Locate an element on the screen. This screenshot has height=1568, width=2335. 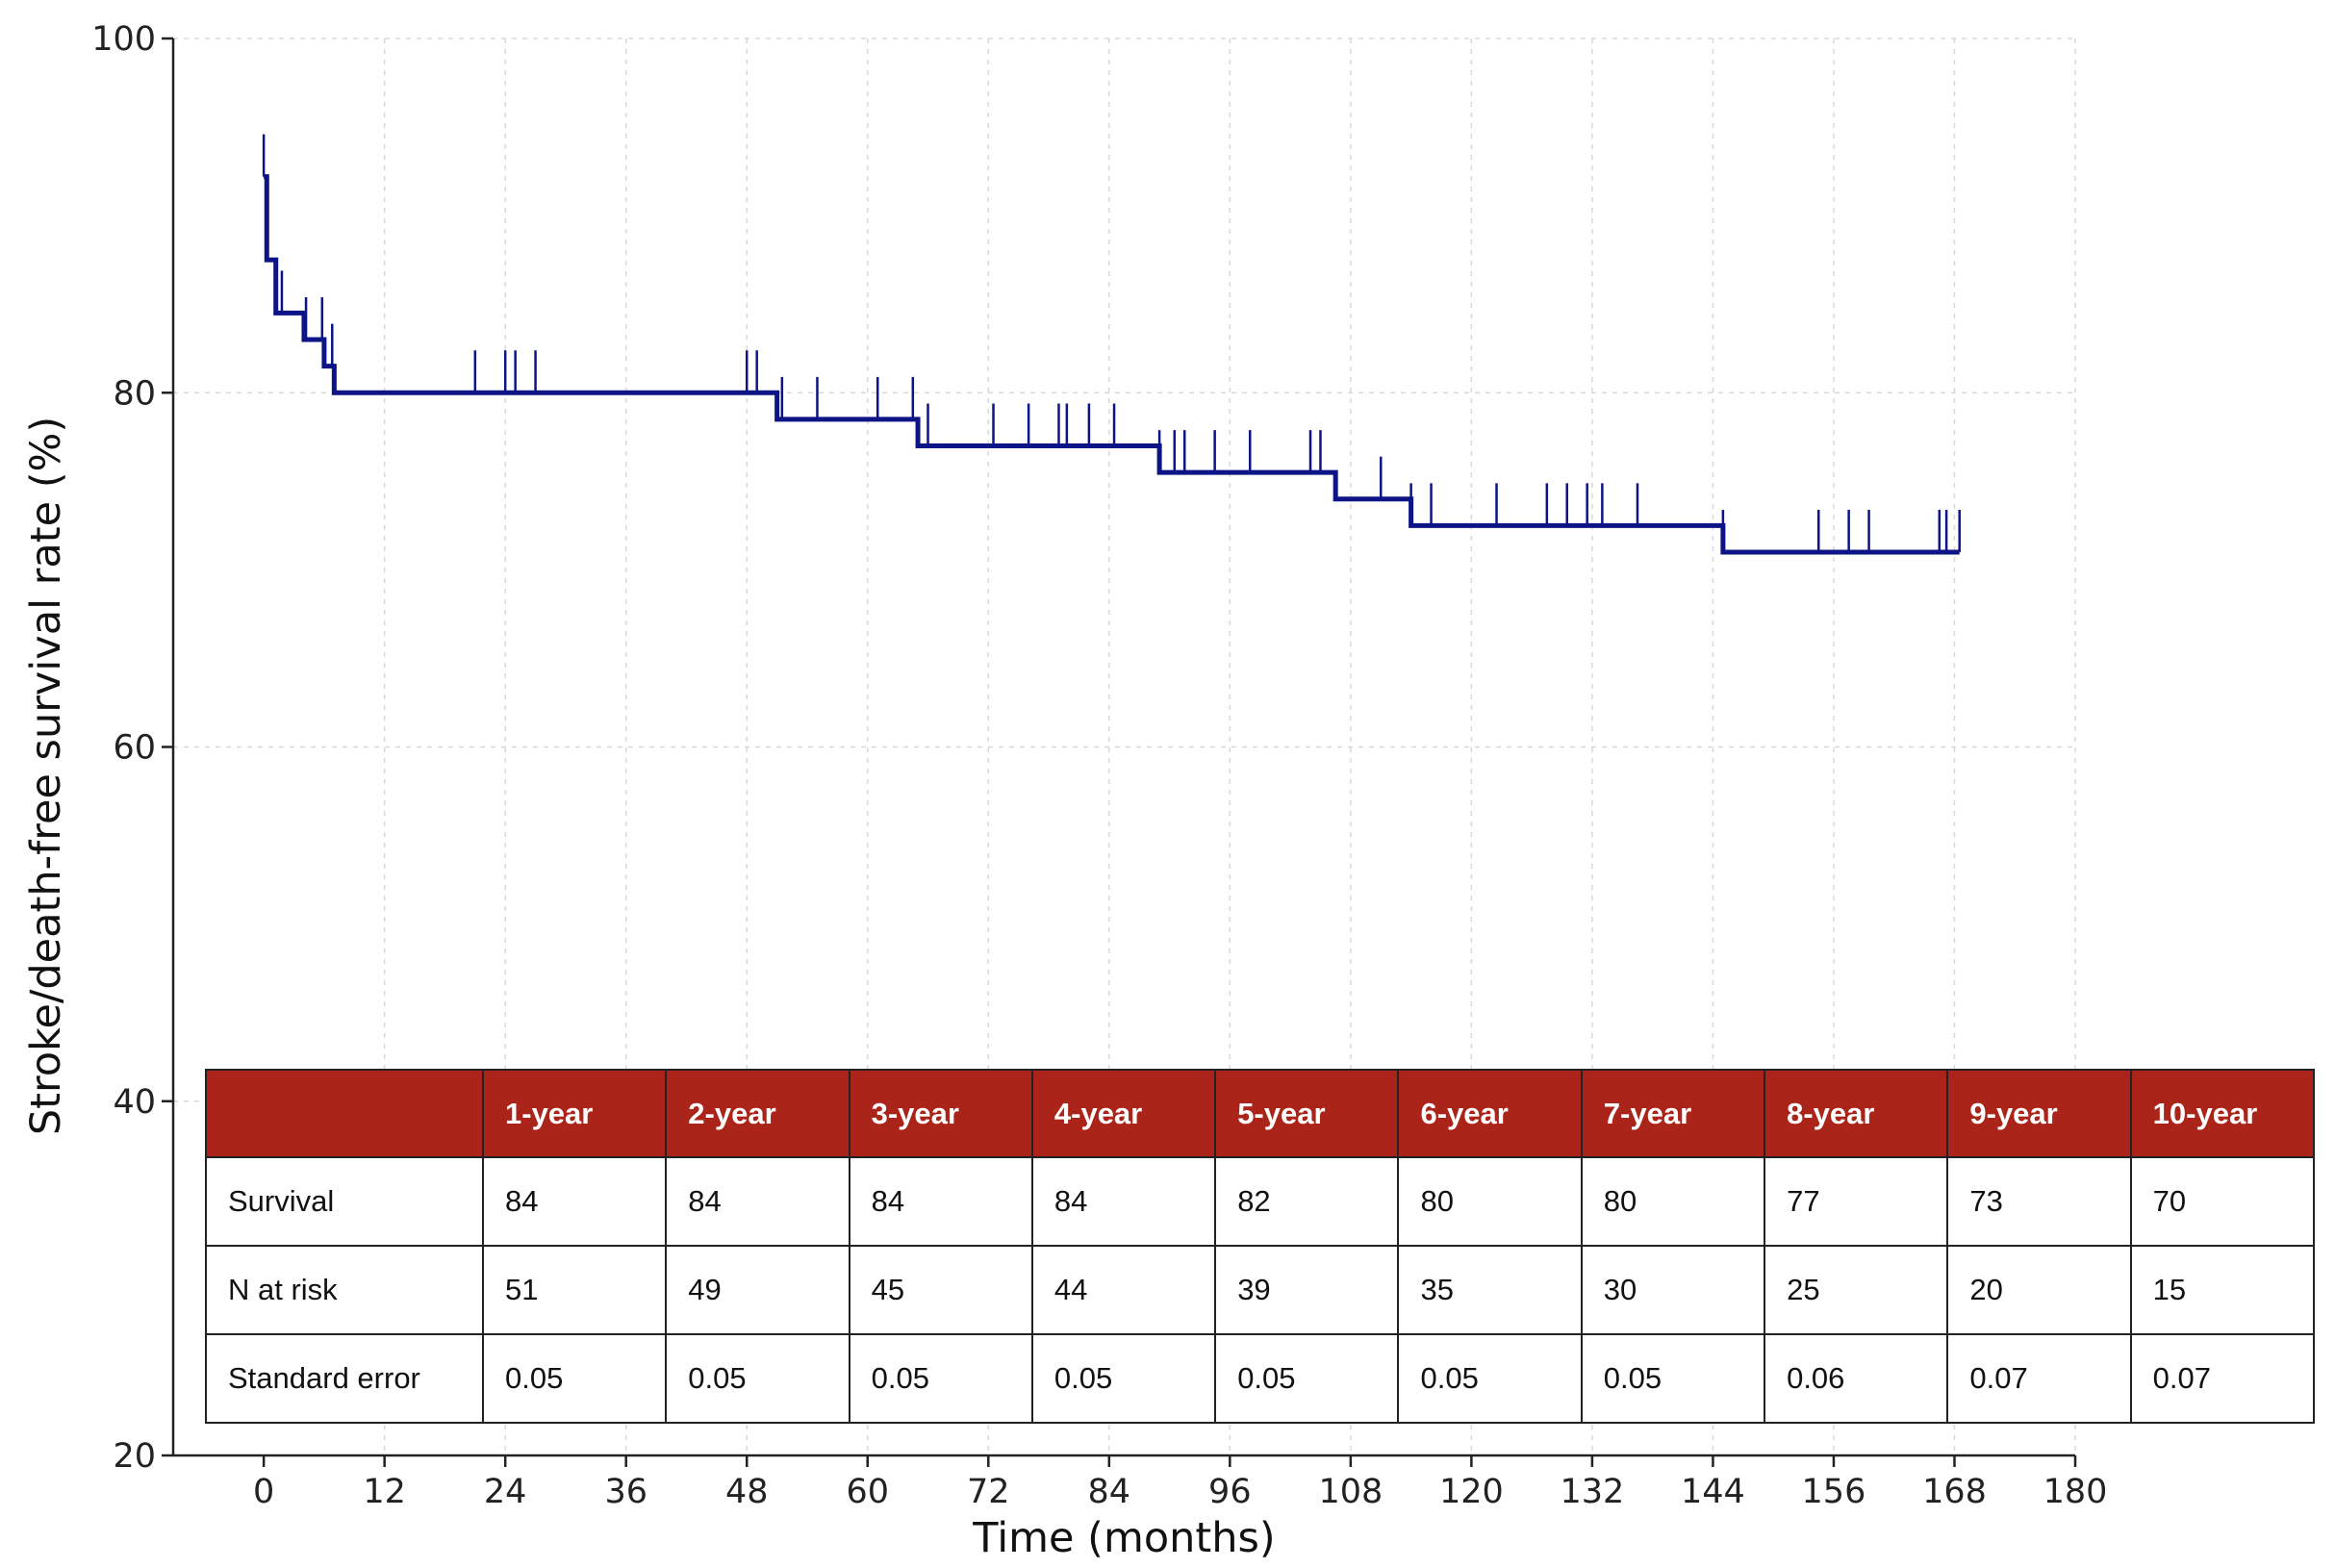
table-cell: 49 is located at coordinates (757, 1290).